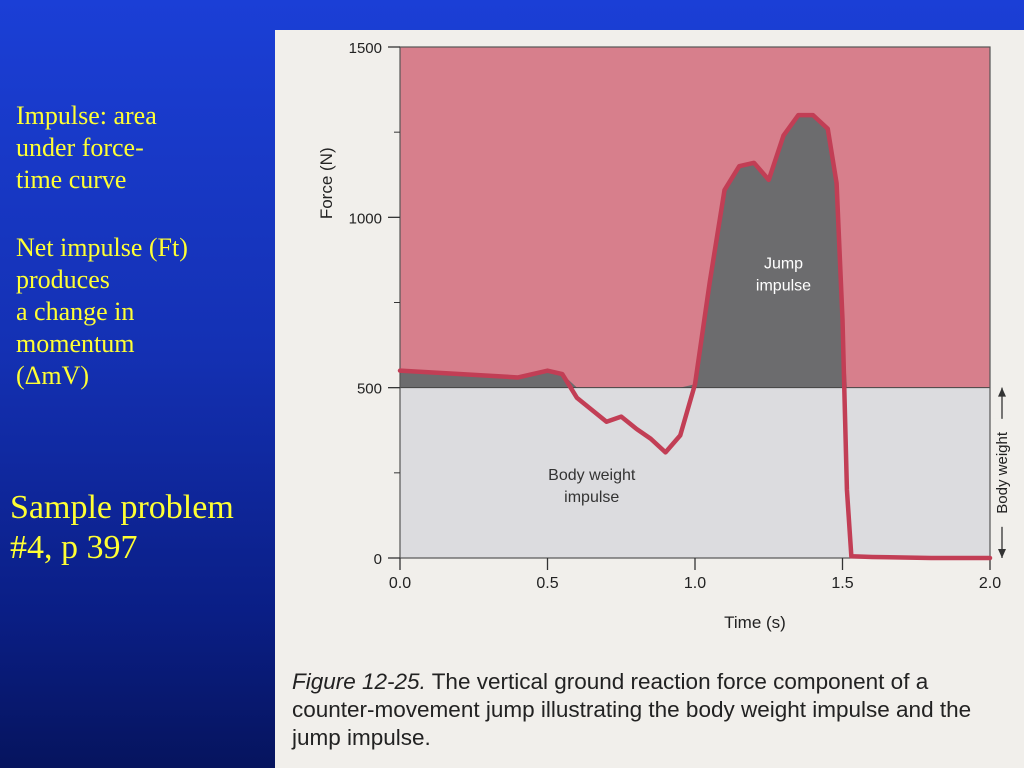 The width and height of the screenshot is (1024, 768). What do you see at coordinates (53, 375) in the screenshot?
I see `text-line: (ΔmV)` at bounding box center [53, 375].